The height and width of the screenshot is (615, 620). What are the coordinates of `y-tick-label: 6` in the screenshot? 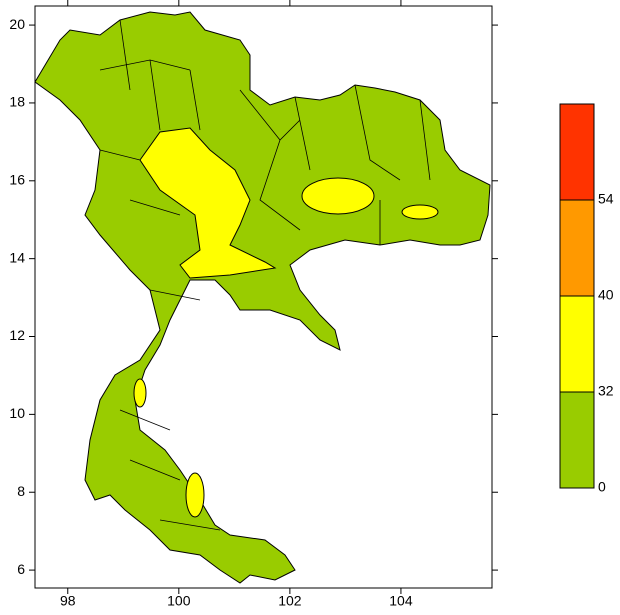 It's located at (21, 569).